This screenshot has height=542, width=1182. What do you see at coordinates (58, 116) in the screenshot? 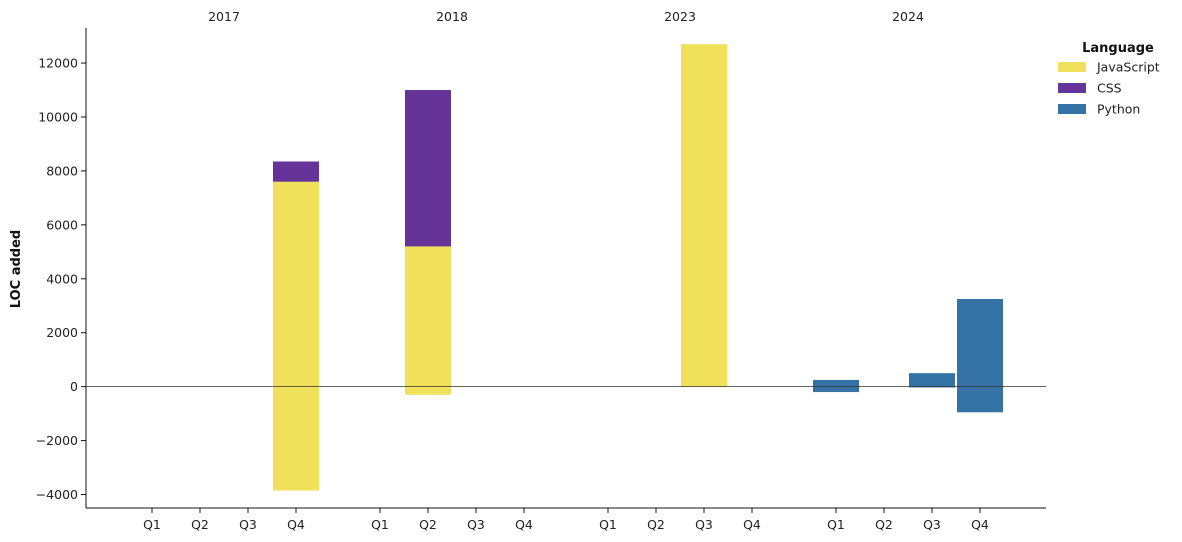
I see `y-tick-label: 10000` at bounding box center [58, 116].